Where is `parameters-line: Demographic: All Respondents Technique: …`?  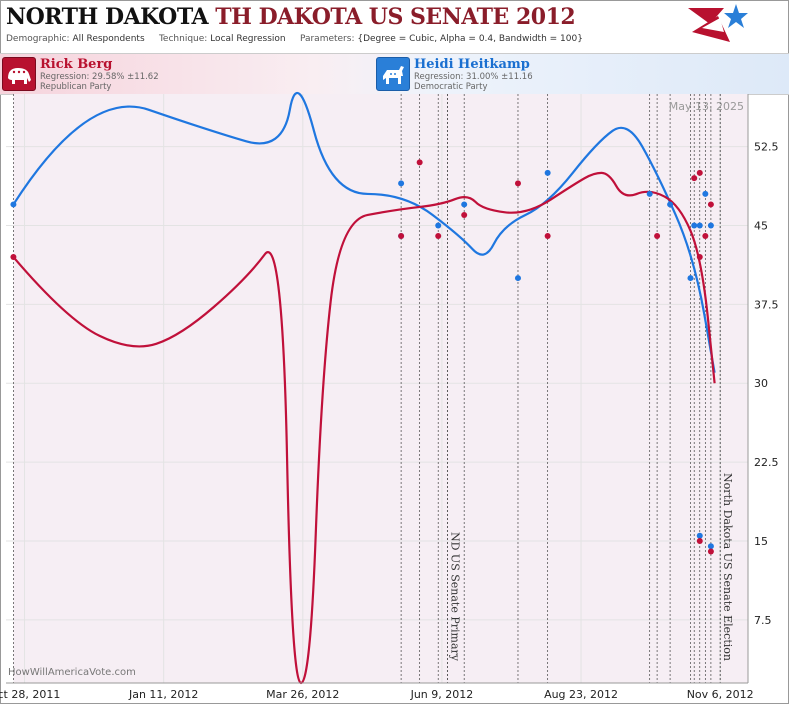
parameters-line: Demographic: All Respondents Technique: … is located at coordinates (294, 39).